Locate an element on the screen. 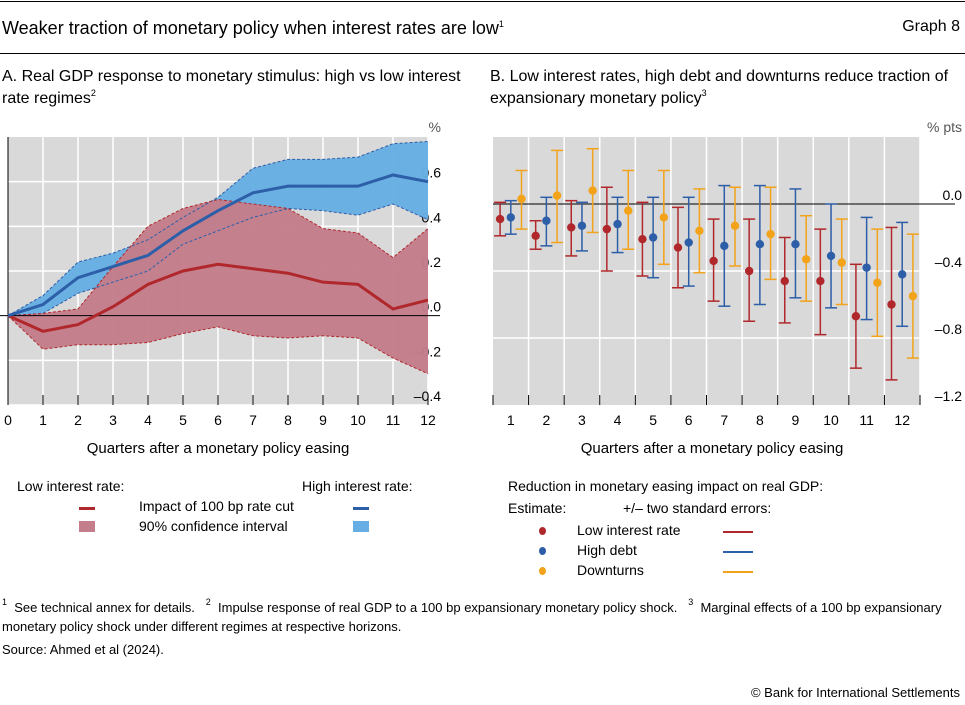 This screenshot has height=705, width=965. panel-b-ytick-label: –1.2 is located at coordinates (948, 396).